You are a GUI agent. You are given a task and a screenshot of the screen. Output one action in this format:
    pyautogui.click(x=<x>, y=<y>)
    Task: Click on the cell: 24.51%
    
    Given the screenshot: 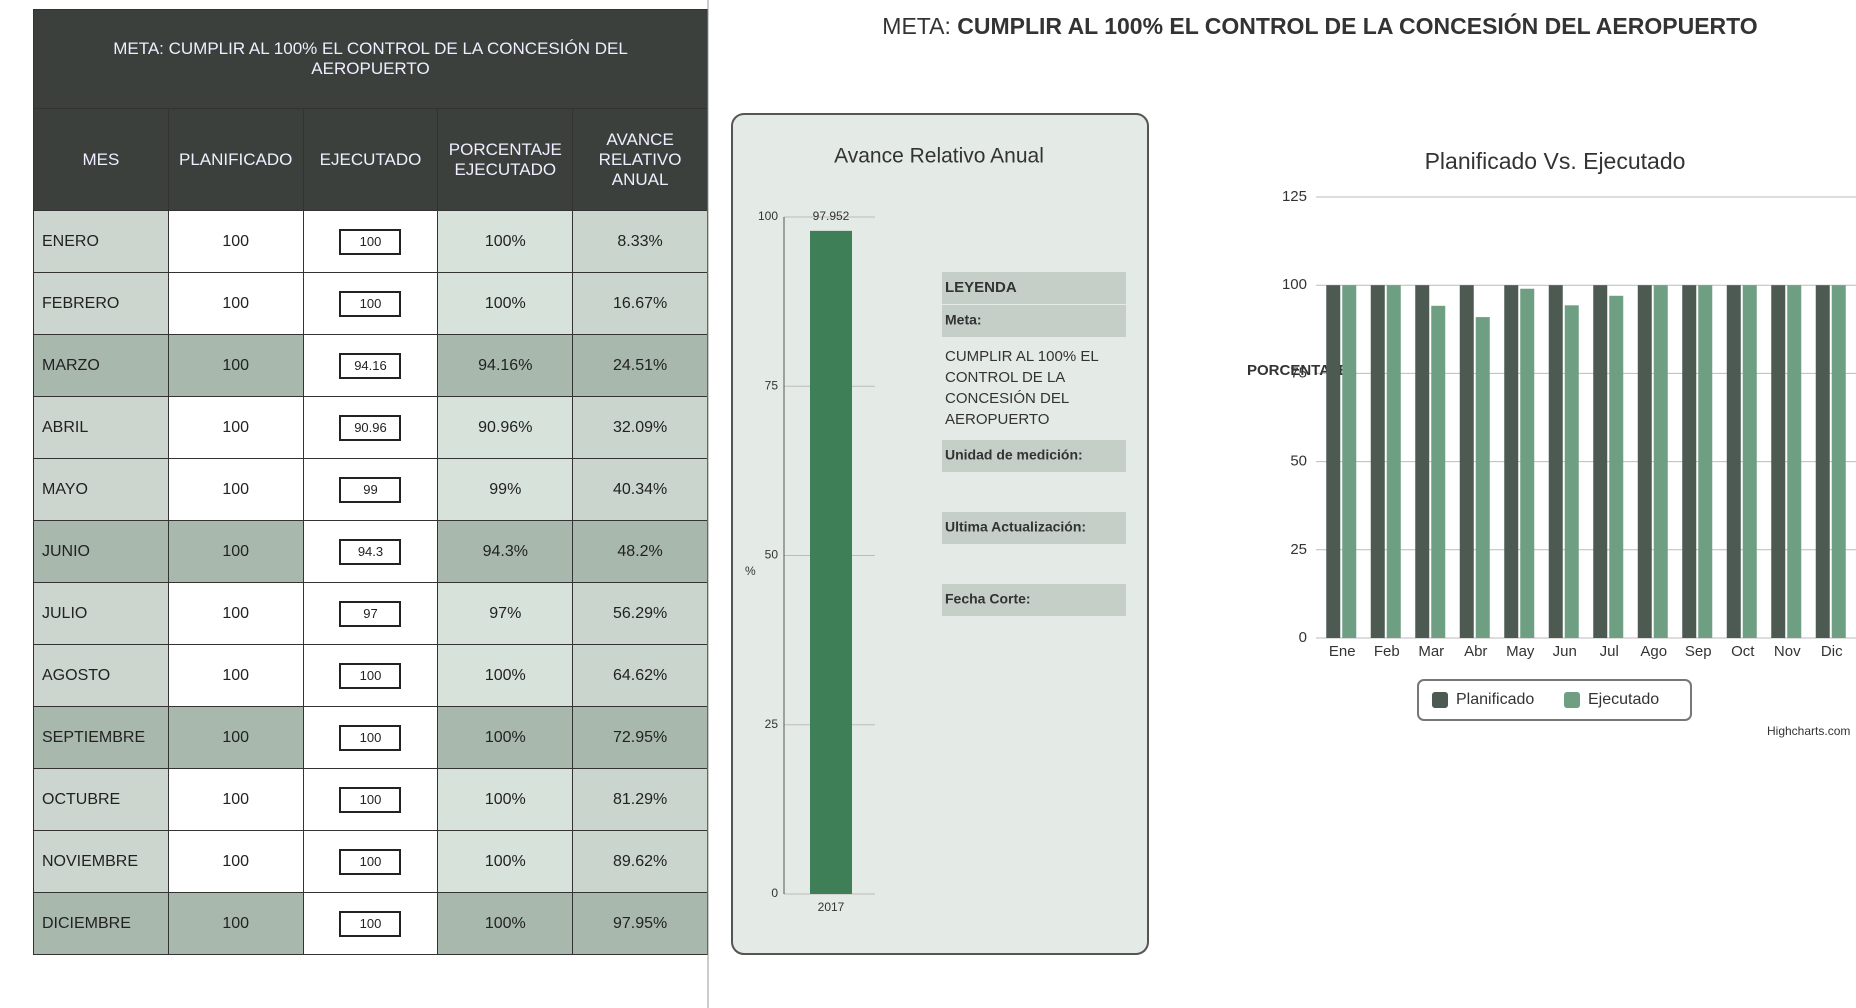 What is the action you would take?
    pyautogui.click(x=640, y=365)
    